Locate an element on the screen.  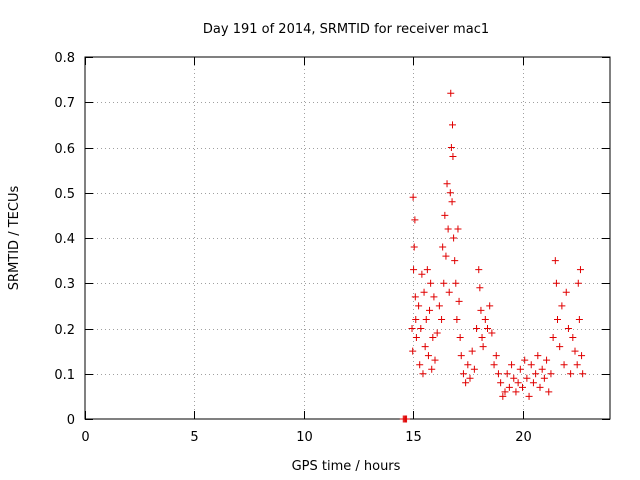
x-tick-label: 20 is located at coordinates (523, 437).